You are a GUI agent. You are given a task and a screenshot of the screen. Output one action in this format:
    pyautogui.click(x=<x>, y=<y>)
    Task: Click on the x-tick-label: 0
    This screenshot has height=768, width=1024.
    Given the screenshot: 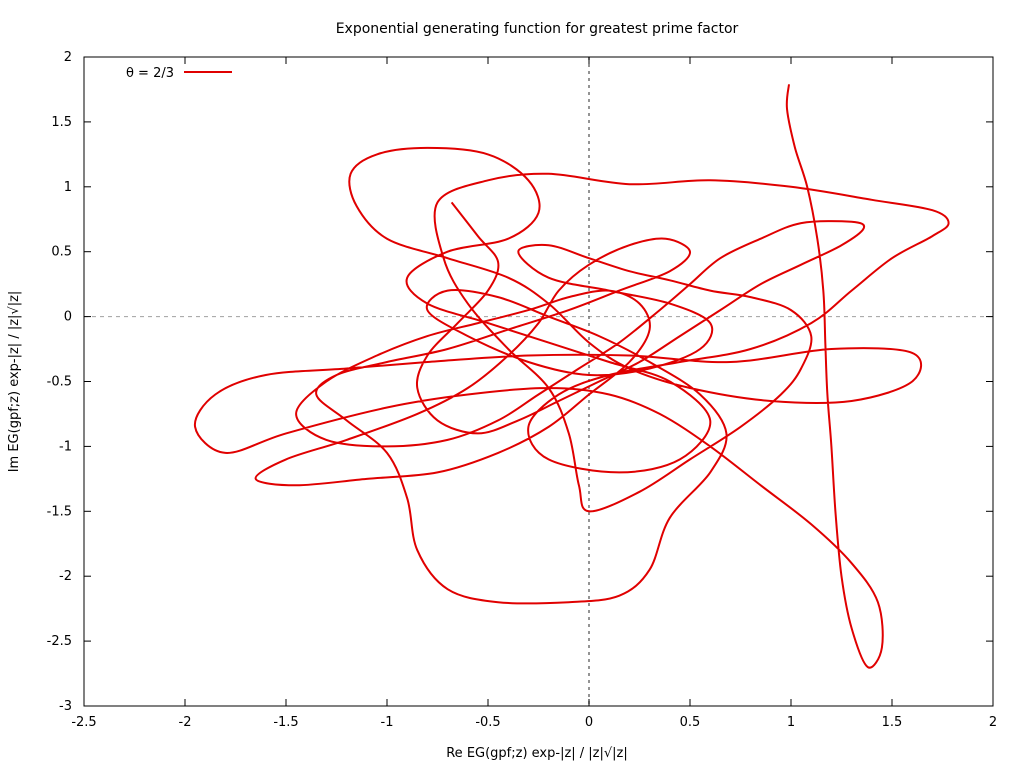 What is the action you would take?
    pyautogui.click(x=589, y=722)
    